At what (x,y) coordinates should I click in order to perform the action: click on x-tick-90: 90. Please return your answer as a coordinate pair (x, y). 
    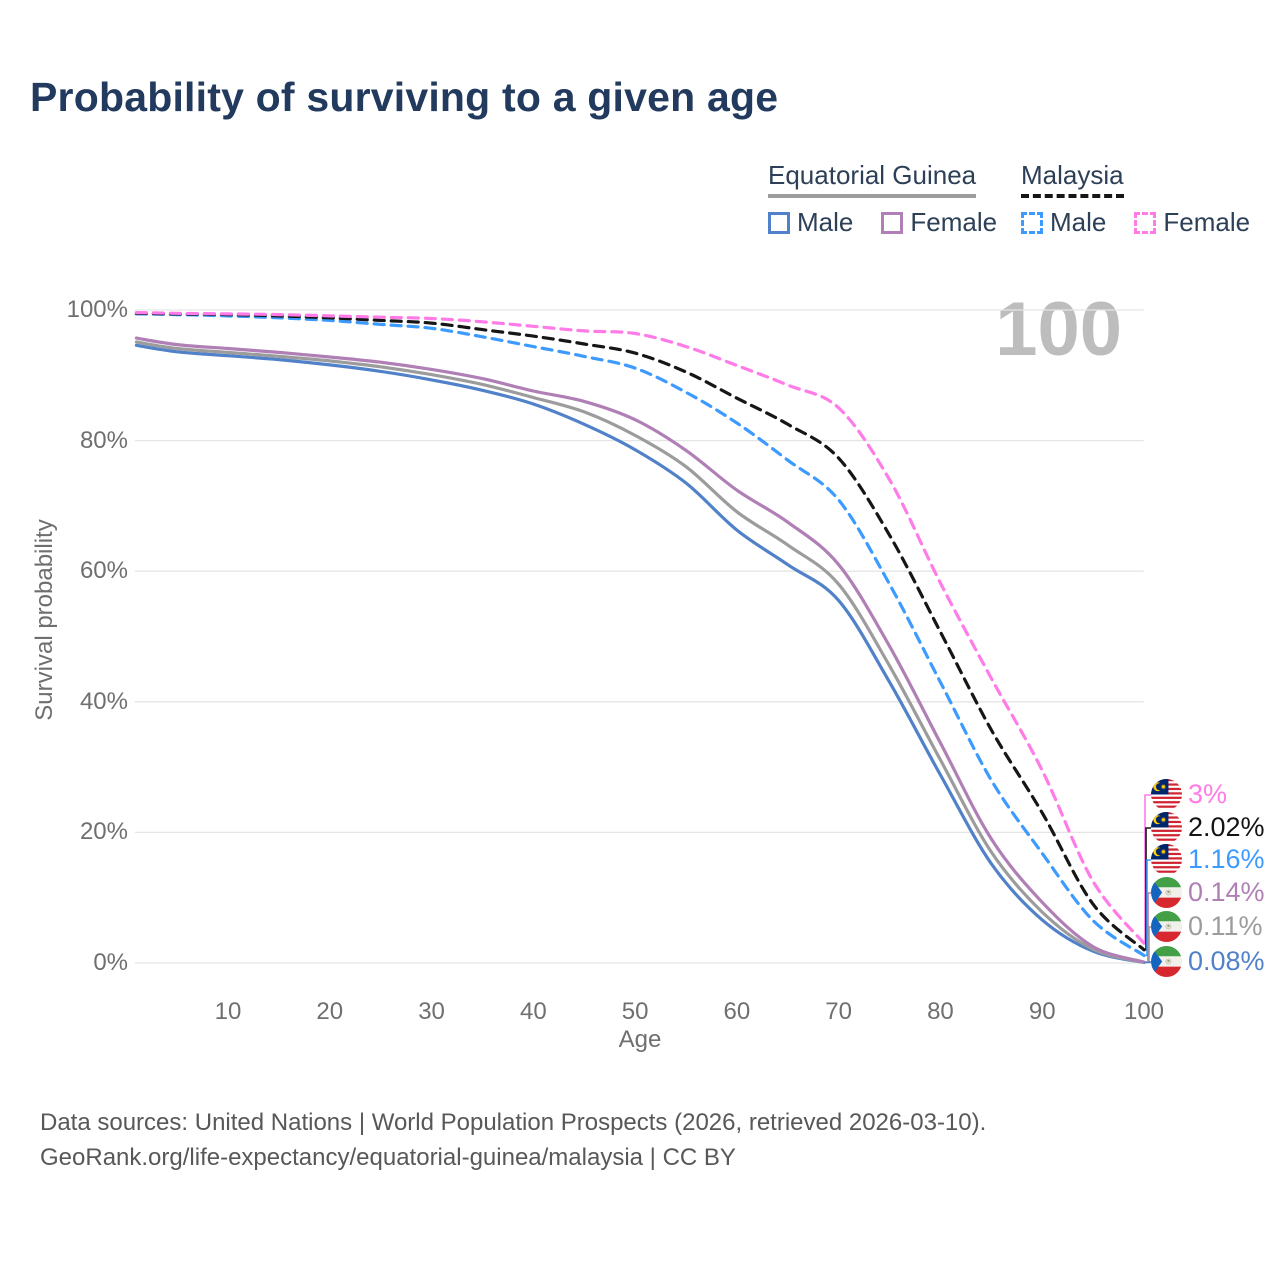
    Looking at the image, I should click on (1042, 1011).